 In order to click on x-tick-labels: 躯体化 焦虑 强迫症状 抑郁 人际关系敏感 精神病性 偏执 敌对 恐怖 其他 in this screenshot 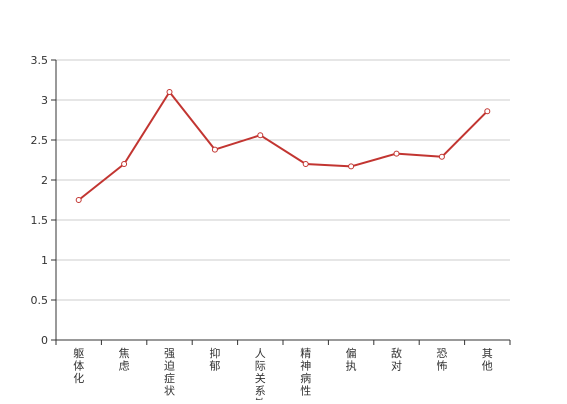, I will do `click(283, 375)`.